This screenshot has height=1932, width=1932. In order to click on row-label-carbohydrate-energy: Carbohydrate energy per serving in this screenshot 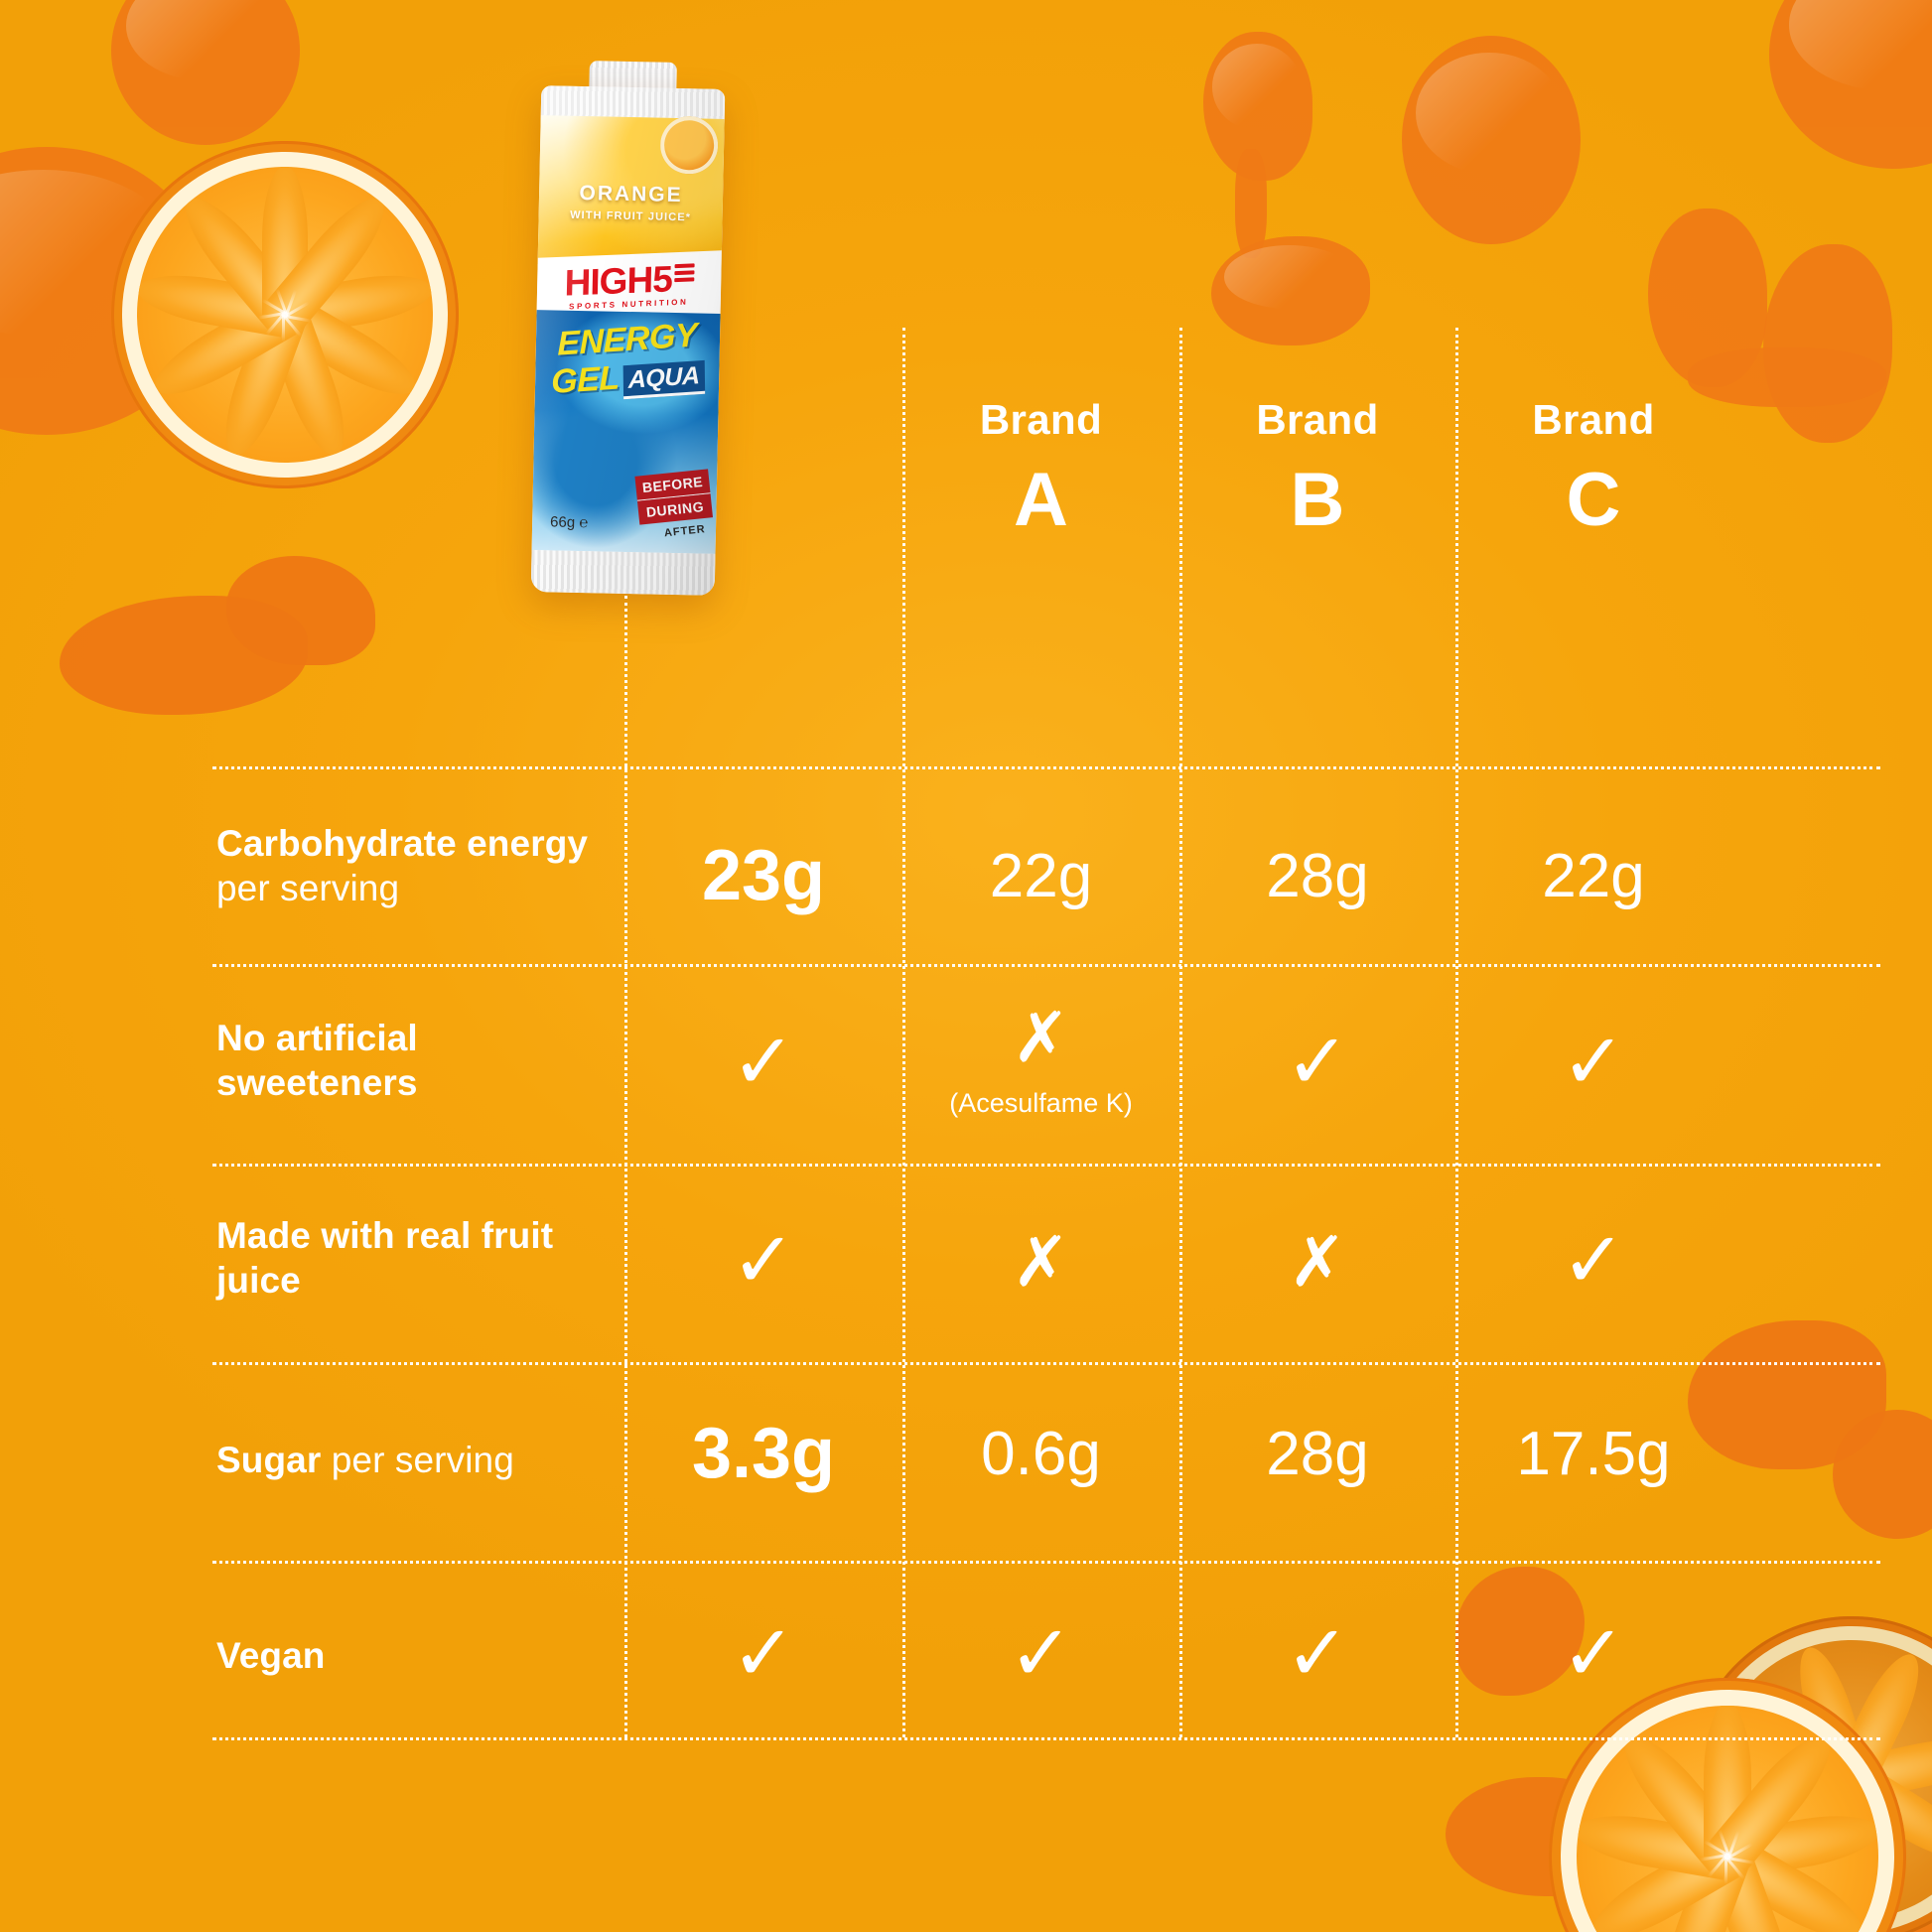, I will do `click(415, 866)`.